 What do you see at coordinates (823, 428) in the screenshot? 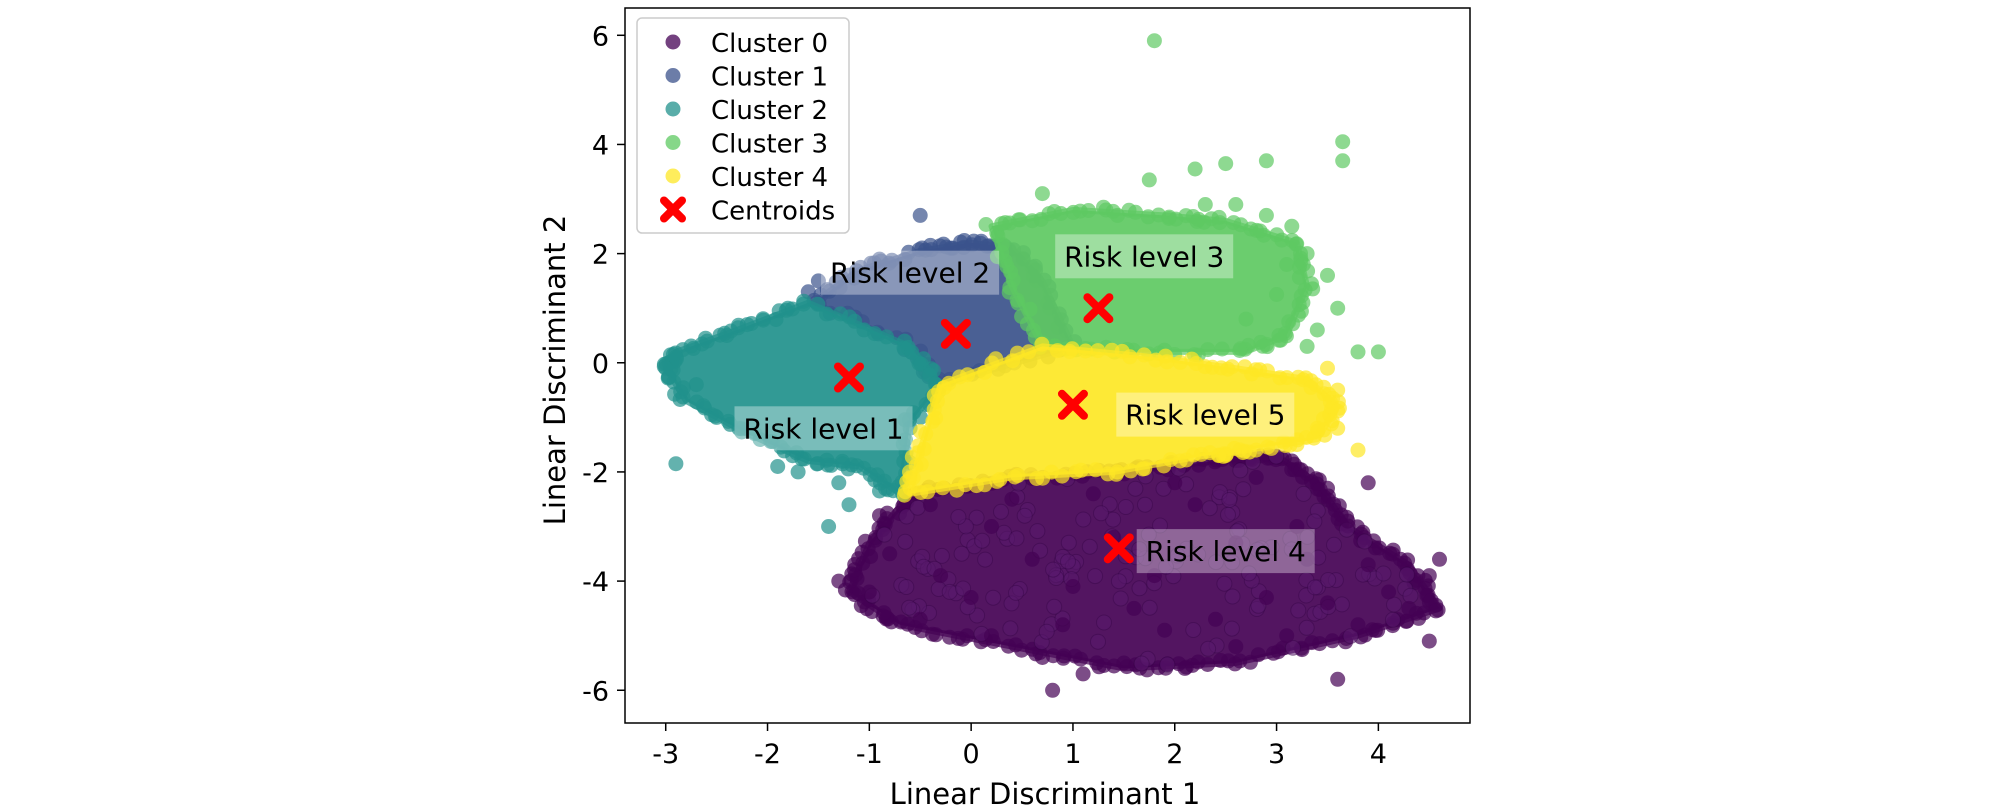
I see `annotation-risk-level-1: Risk level 1` at bounding box center [823, 428].